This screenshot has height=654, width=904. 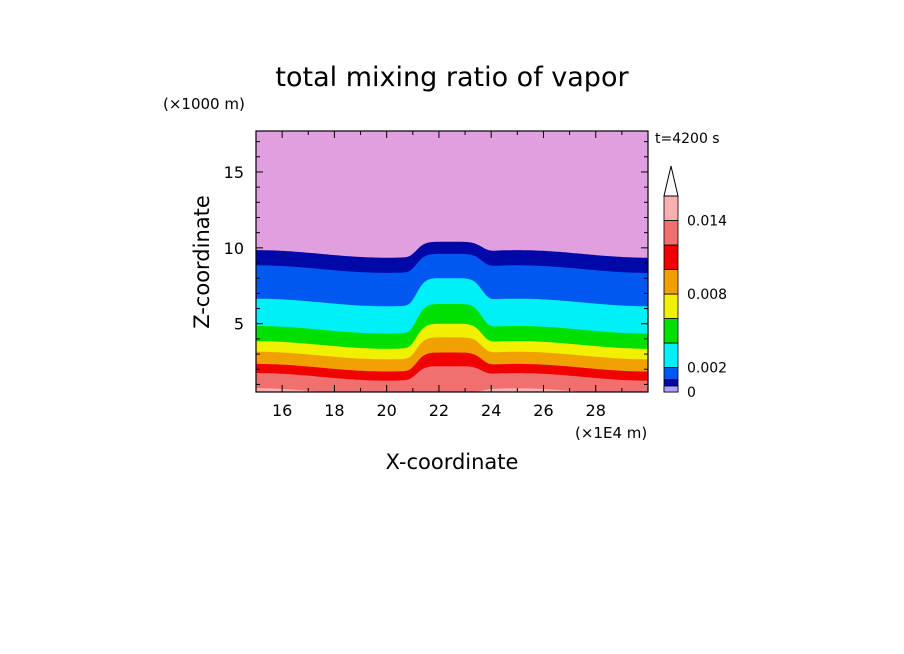 I want to click on y-unit-label: (×1000 m), so click(x=204, y=104).